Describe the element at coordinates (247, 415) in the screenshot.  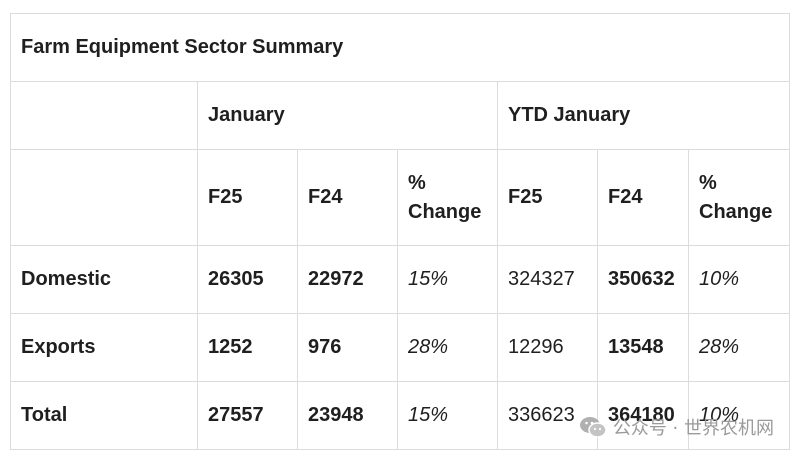
I see `table-cell: 27557` at that location.